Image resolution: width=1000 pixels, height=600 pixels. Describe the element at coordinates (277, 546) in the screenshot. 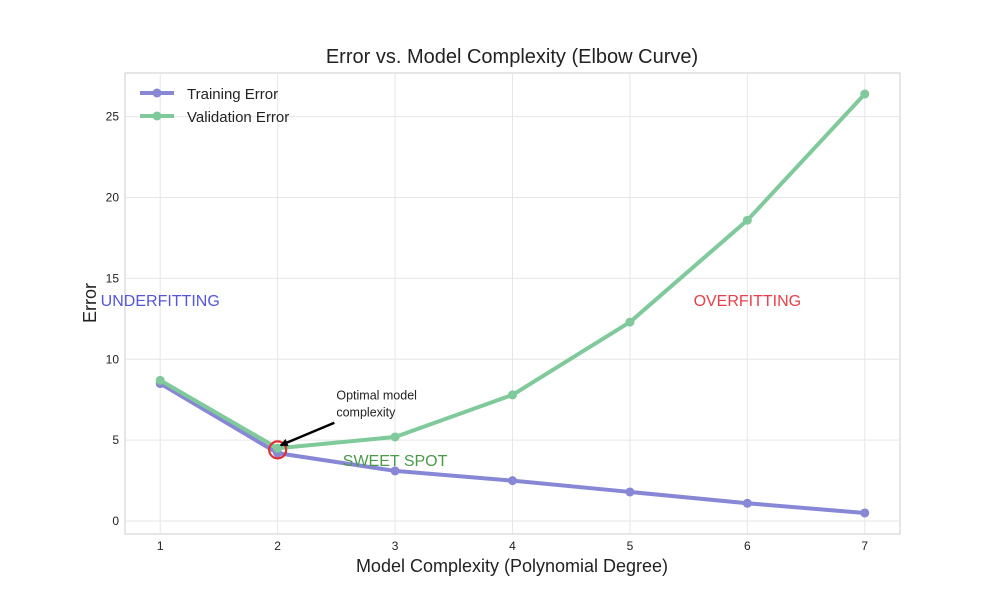

I see `x-tick-label: 2` at that location.